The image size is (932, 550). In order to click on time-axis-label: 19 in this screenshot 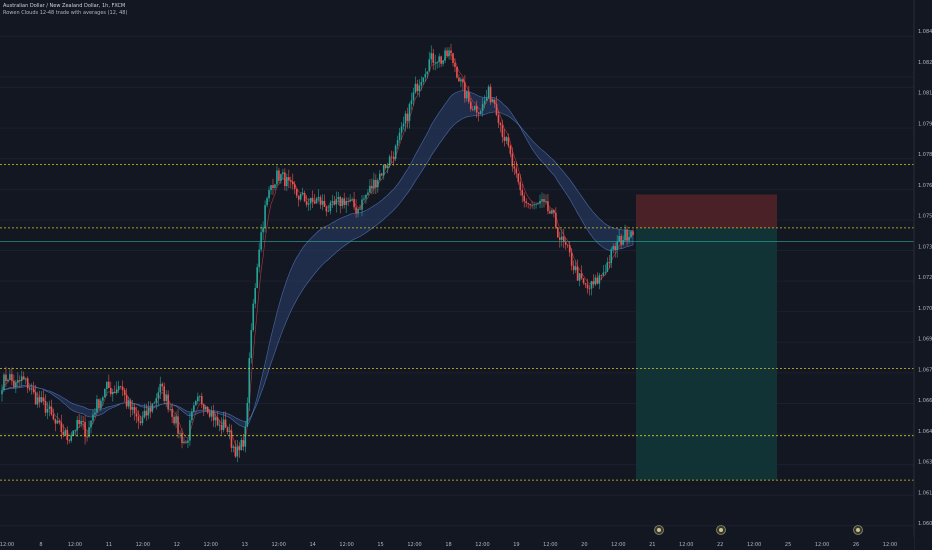, I will do `click(516, 545)`.